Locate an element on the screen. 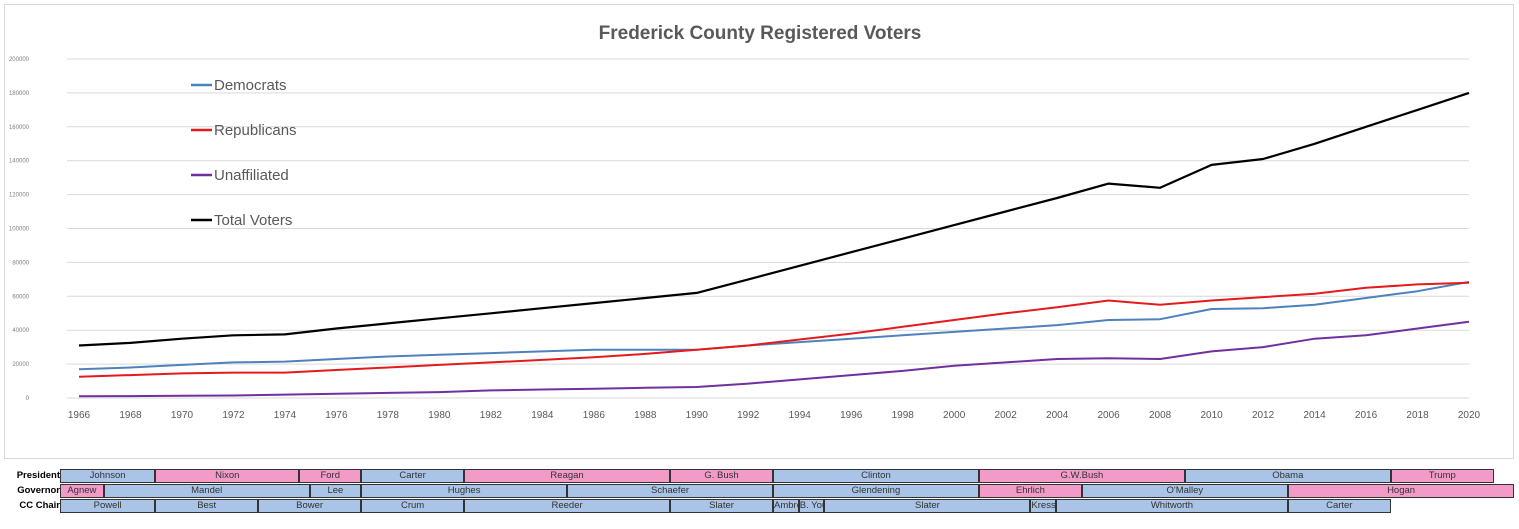 This screenshot has height=529, width=1519. x-tick-label: 1980 is located at coordinates (439, 415).